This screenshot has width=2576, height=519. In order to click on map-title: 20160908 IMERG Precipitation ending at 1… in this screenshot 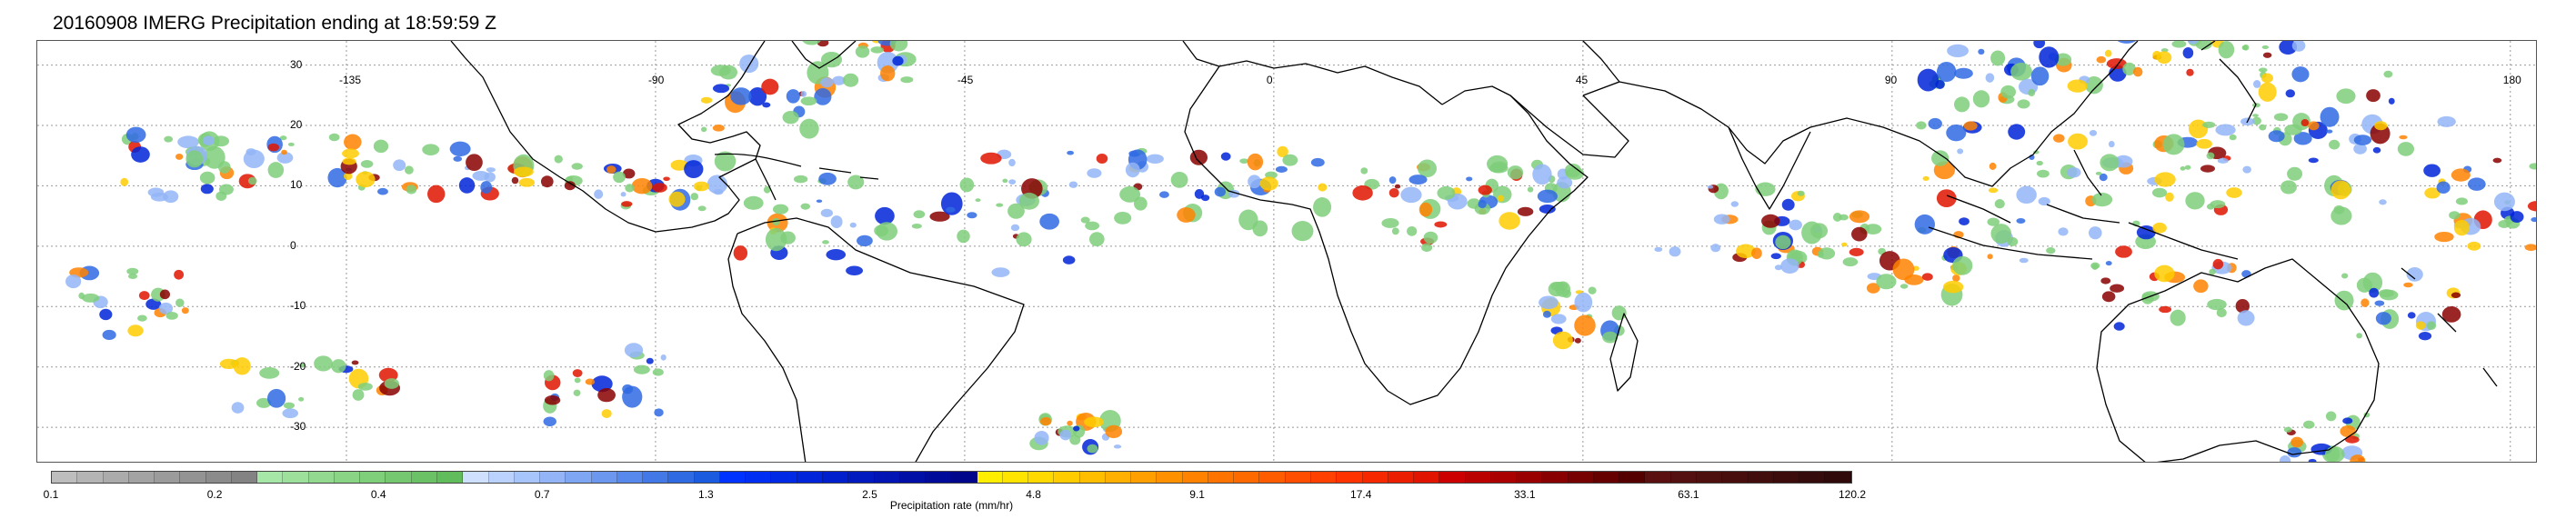, I will do `click(274, 23)`.